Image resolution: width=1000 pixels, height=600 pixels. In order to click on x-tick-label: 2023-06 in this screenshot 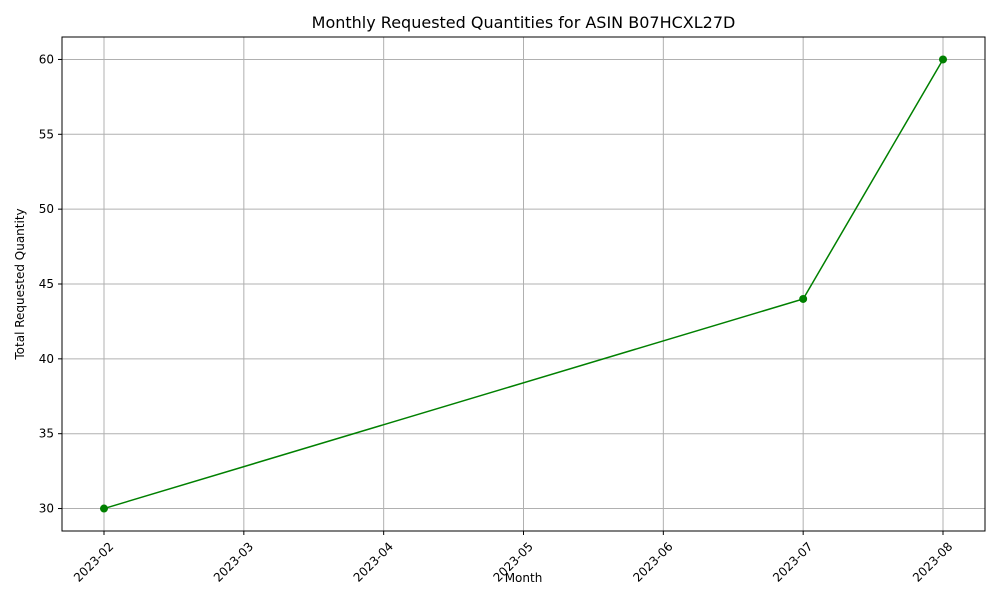, I will do `click(652, 561)`.